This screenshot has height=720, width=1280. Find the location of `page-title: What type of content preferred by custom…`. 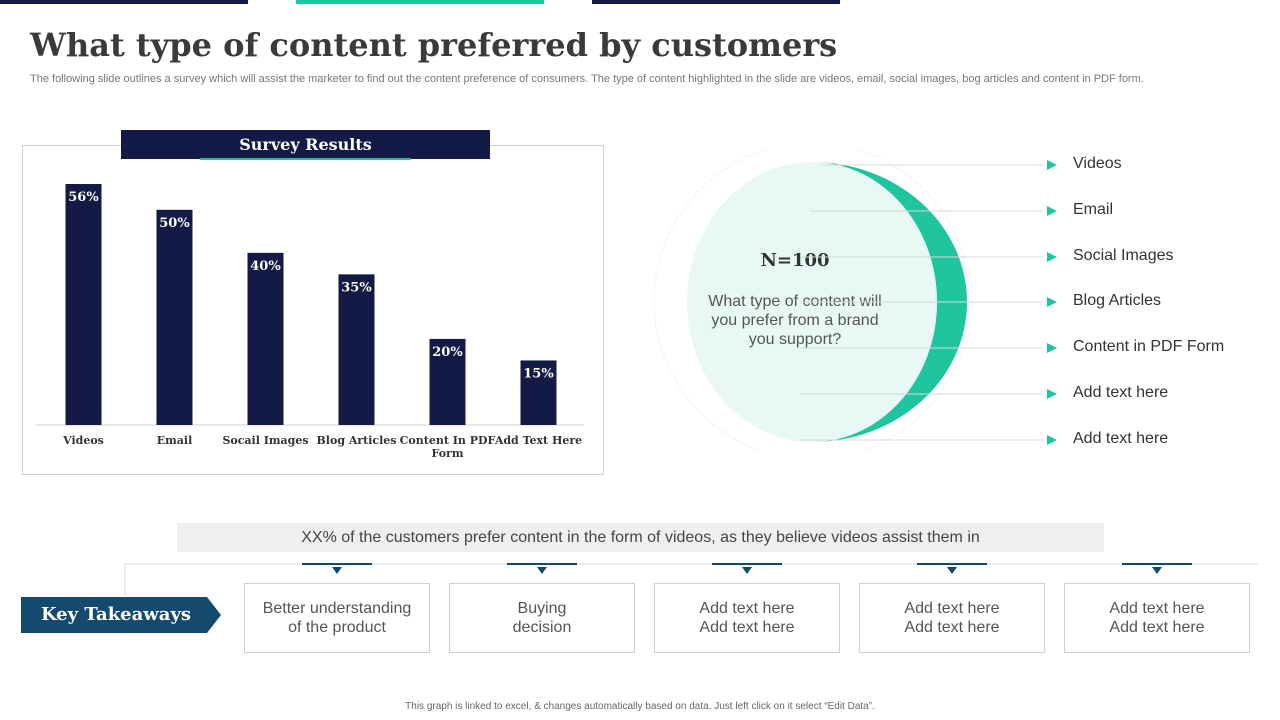

page-title: What type of content preferred by custom… is located at coordinates (434, 45).